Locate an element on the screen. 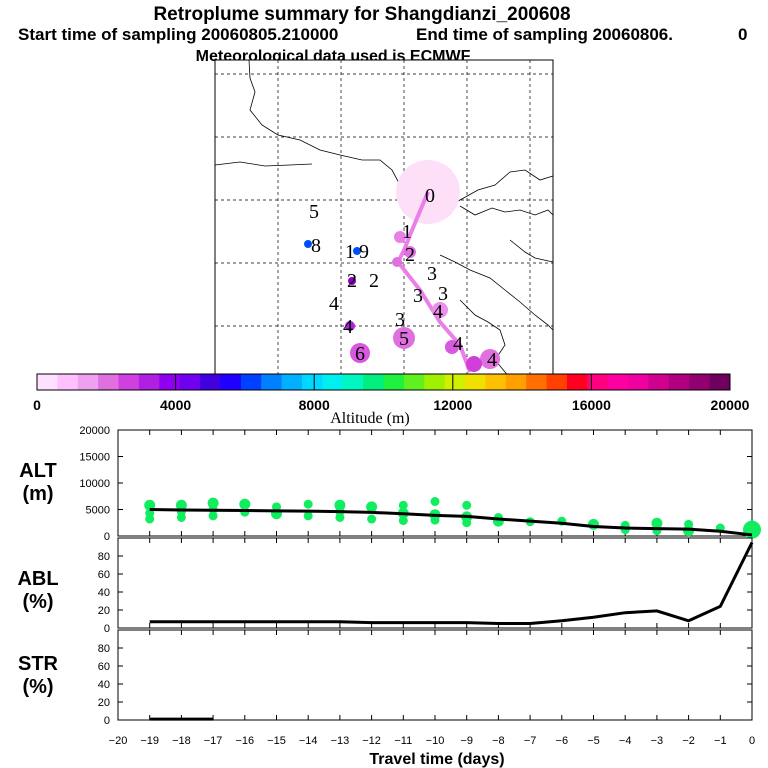 This screenshot has height=768, width=768. colorbar-tick-label: 0 is located at coordinates (37, 405).